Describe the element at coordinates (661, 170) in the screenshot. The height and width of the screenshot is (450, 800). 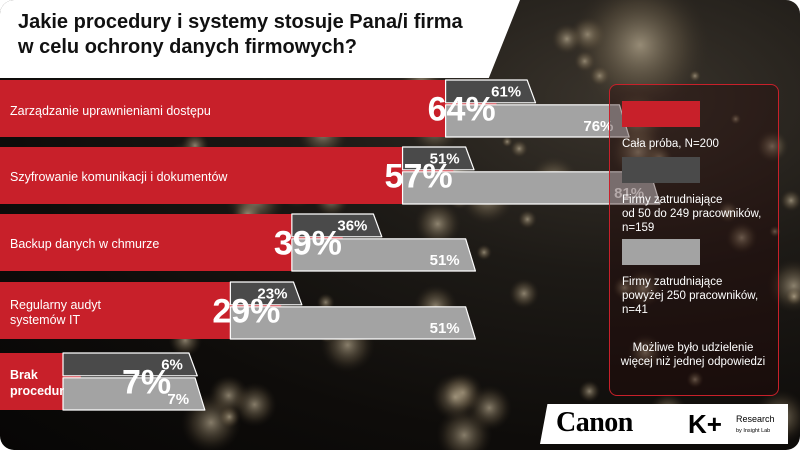
I see `legend-swatch-mid` at that location.